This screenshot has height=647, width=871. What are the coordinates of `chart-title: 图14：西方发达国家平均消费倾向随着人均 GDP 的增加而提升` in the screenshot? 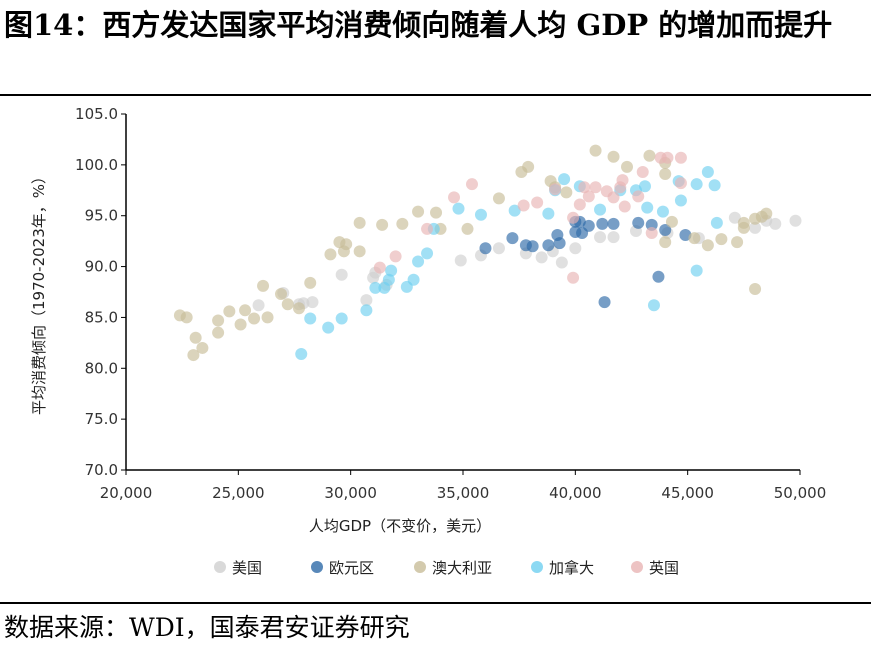 It's located at (418, 25).